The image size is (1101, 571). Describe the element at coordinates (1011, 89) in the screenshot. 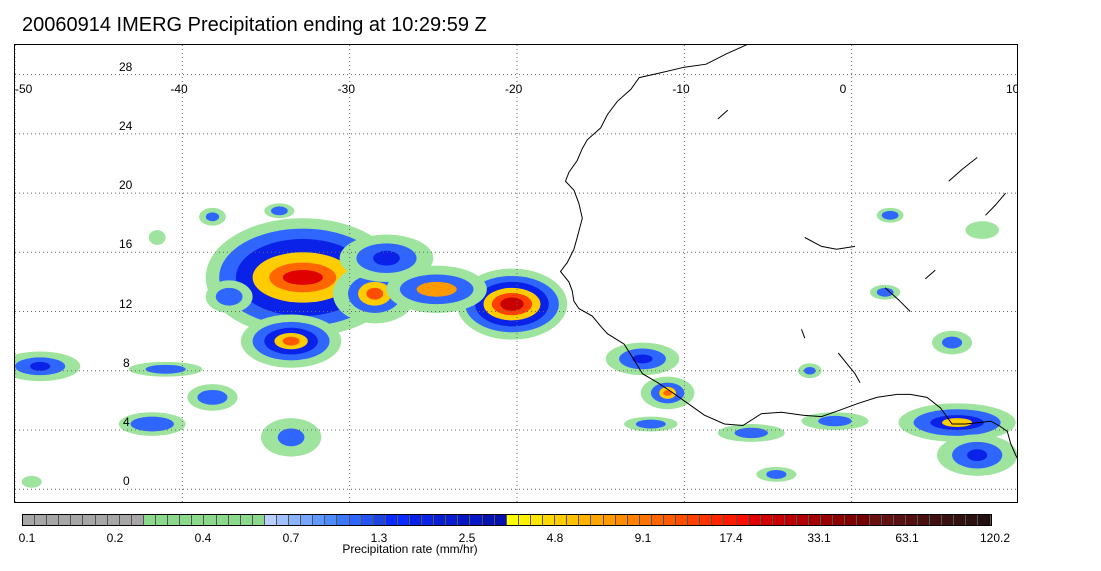

I see `lon-tick-label: 10` at that location.